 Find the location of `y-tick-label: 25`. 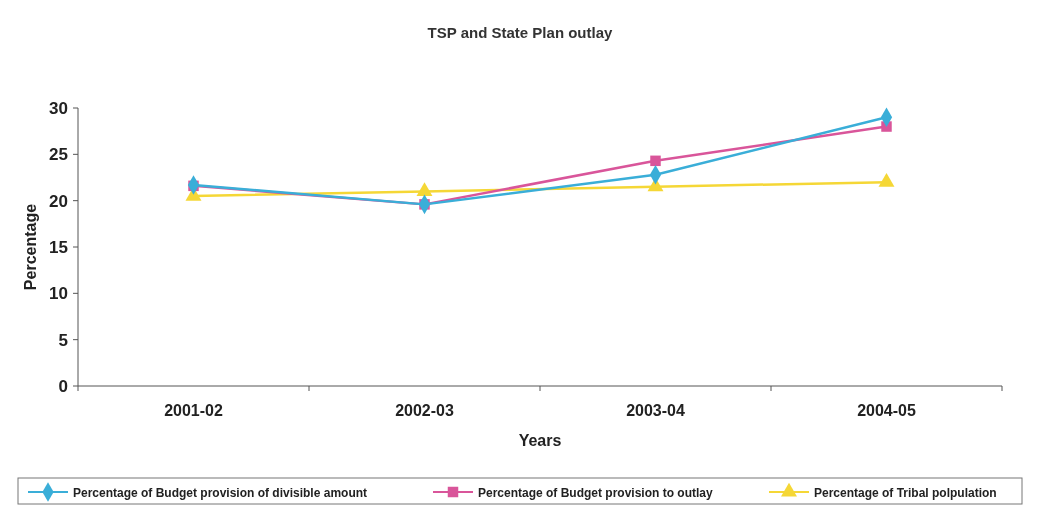

y-tick-label: 25 is located at coordinates (58, 155).